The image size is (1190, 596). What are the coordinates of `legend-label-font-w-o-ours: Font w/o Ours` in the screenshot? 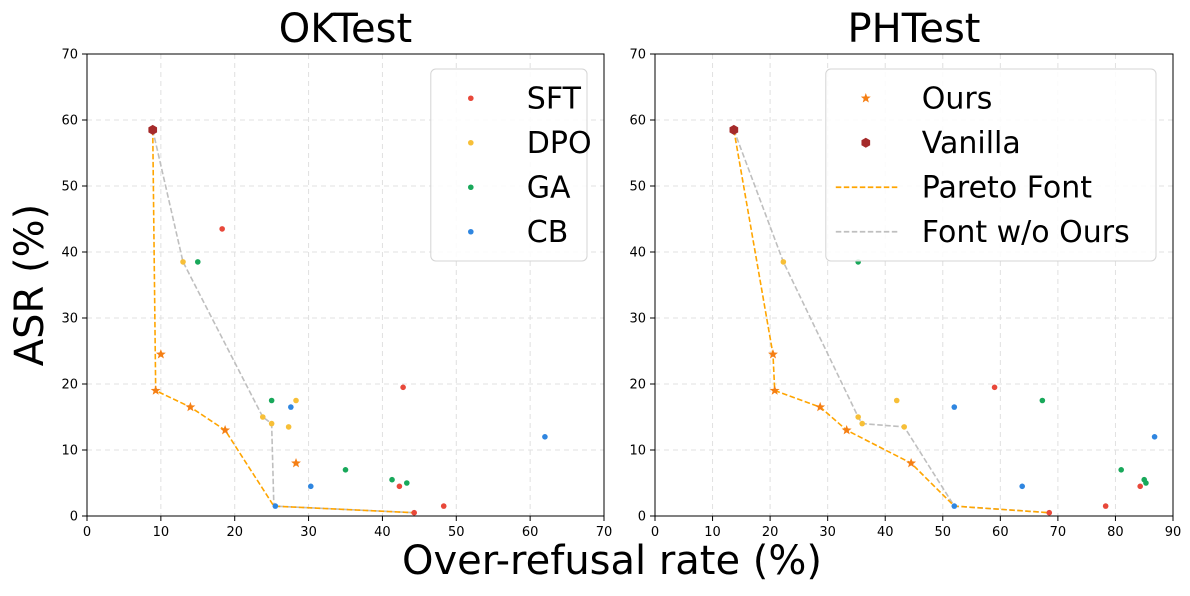 It's located at (1026, 232).